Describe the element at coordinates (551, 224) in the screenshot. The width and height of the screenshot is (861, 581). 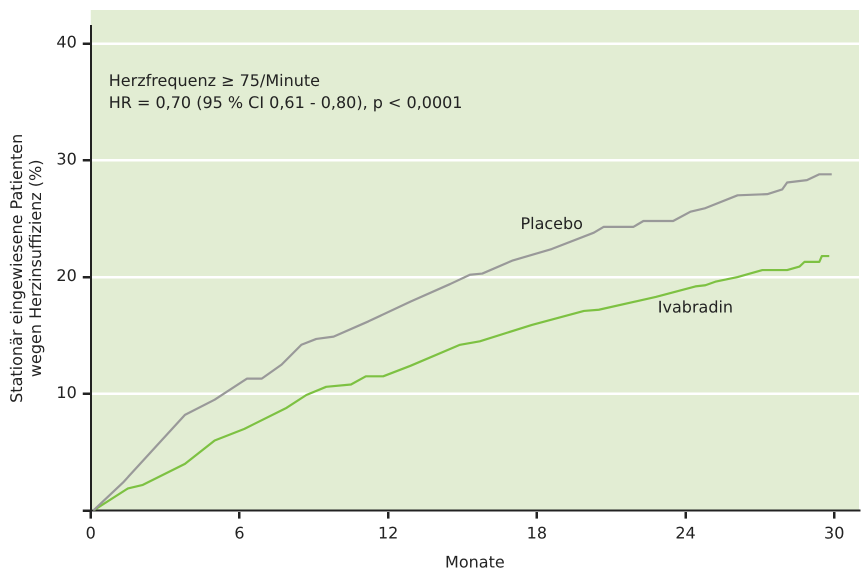
I see `series-label: Placebo` at that location.